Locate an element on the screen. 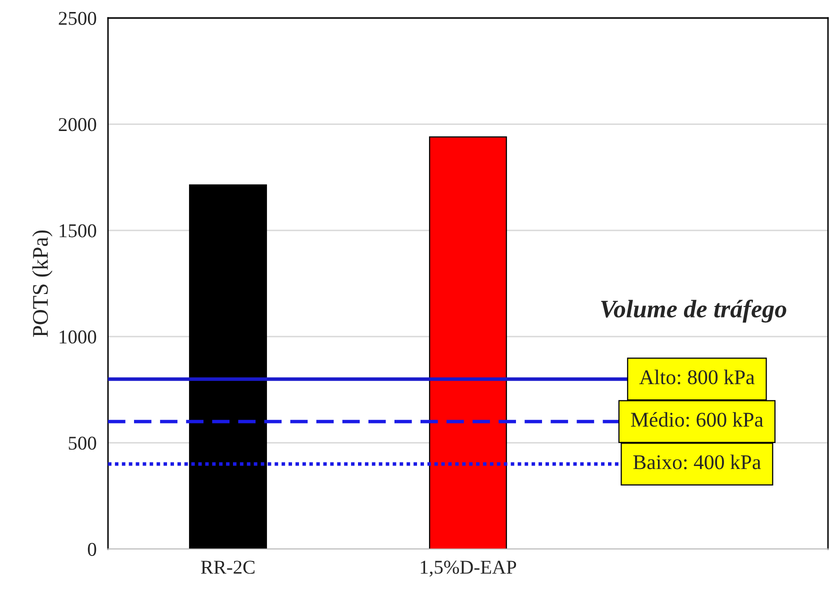  x-tick-label: RR-2C is located at coordinates (227, 567).